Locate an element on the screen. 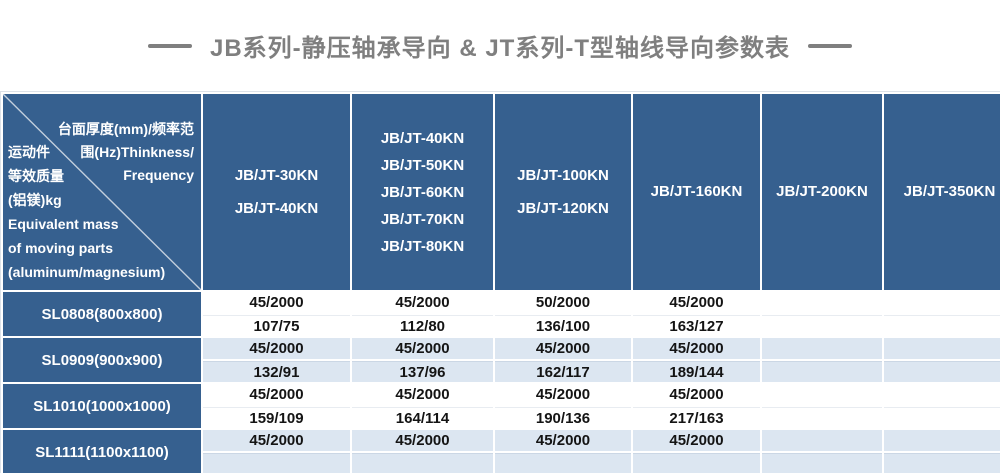 Image resolution: width=1000 pixels, height=473 pixels. value-cell: 162/117 is located at coordinates (563, 371).